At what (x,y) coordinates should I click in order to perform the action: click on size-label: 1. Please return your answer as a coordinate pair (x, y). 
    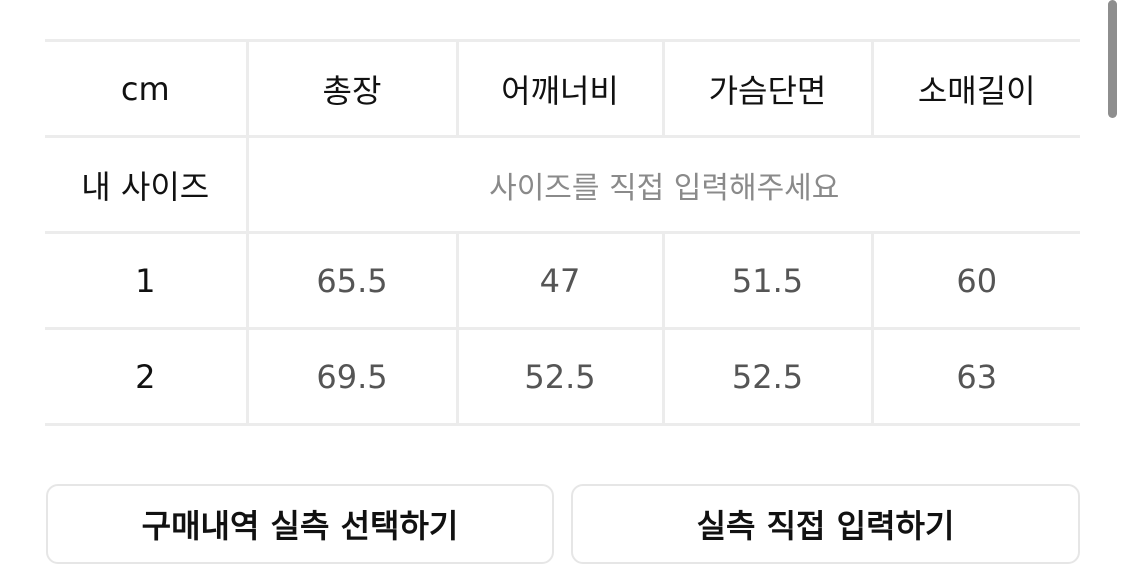
    Looking at the image, I should click on (147, 280).